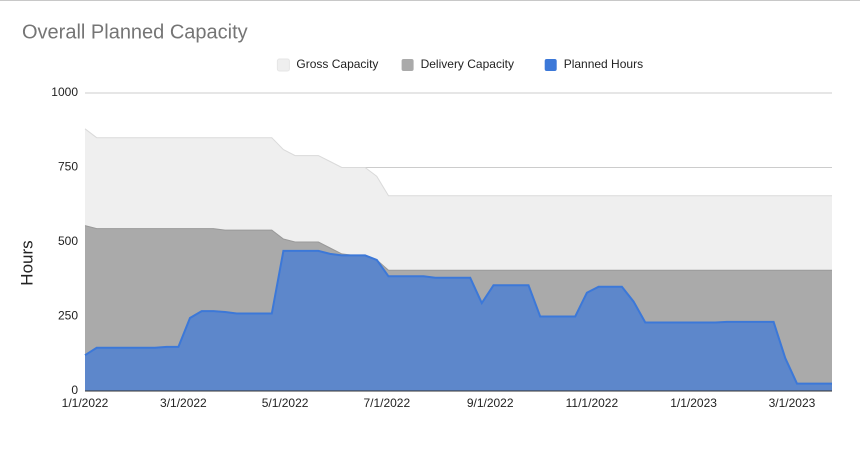 Image resolution: width=860 pixels, height=463 pixels. Describe the element at coordinates (467, 64) in the screenshot. I see `legend-label: Delivery Capacity` at that location.